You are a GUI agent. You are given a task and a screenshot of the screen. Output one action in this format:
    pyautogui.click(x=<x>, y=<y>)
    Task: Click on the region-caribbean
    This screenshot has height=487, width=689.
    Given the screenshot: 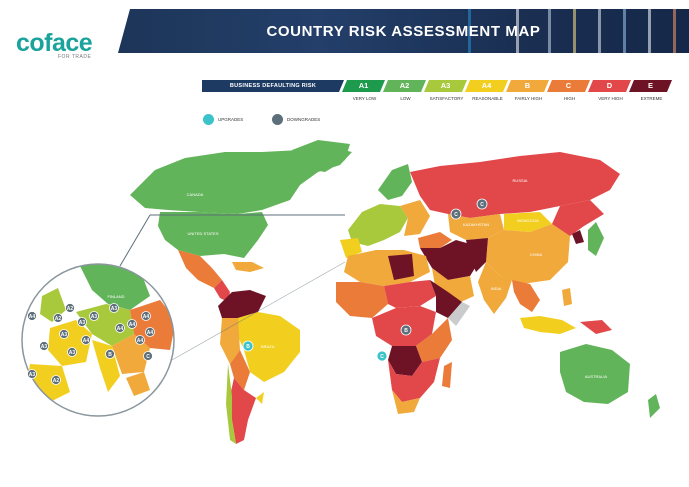 What is the action you would take?
    pyautogui.click(x=248, y=267)
    